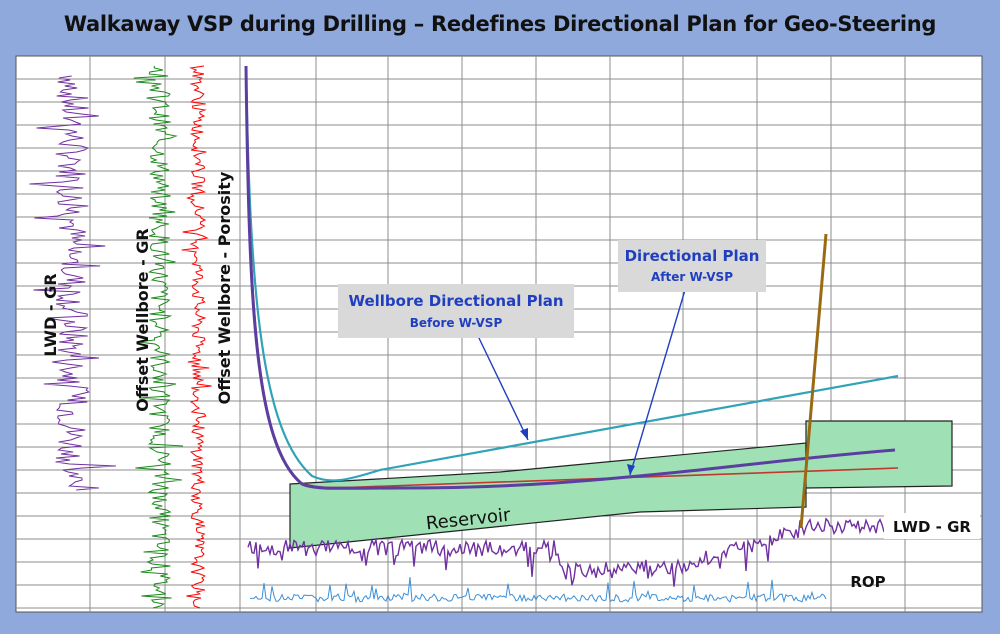 This screenshot has height=634, width=1000. What do you see at coordinates (455, 301) in the screenshot?
I see `before-plan-callout-title: Wellbore Directional Plan` at bounding box center [455, 301].